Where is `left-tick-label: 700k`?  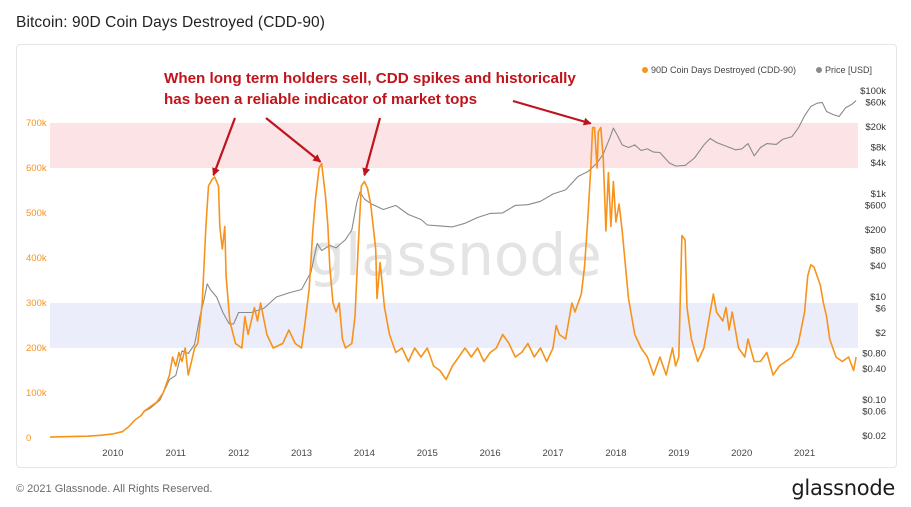 left-tick-label: 700k is located at coordinates (36, 123).